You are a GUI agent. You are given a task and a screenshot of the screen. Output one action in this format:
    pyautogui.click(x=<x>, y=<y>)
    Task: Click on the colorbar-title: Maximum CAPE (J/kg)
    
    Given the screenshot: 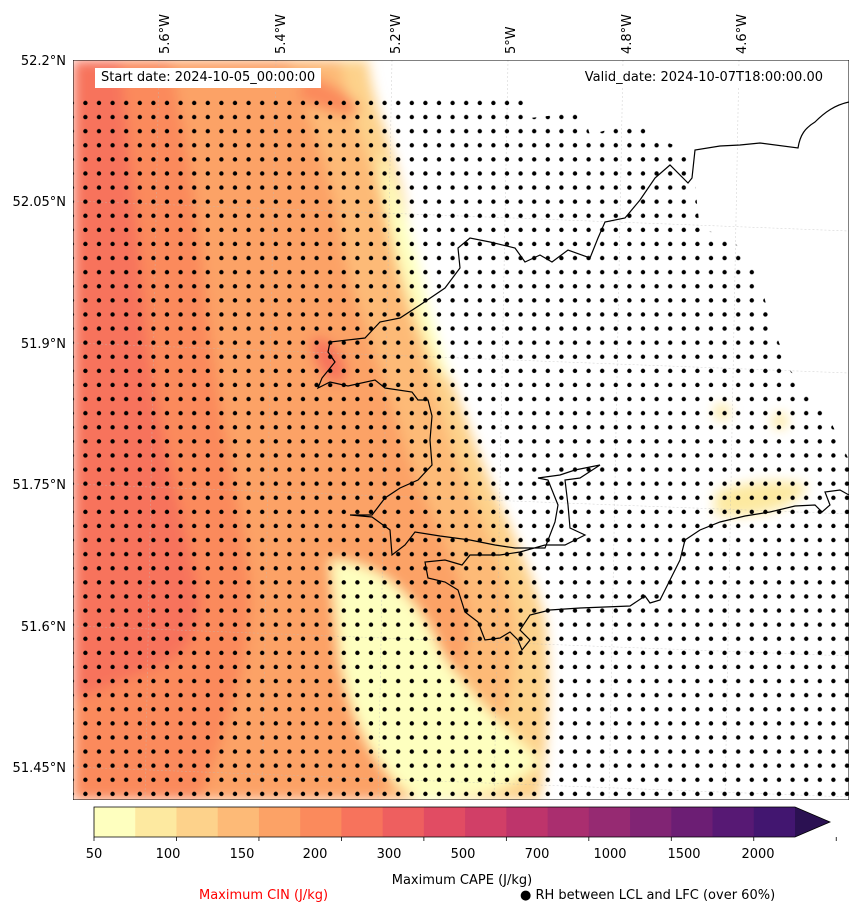 What is the action you would take?
    pyautogui.click(x=462, y=880)
    